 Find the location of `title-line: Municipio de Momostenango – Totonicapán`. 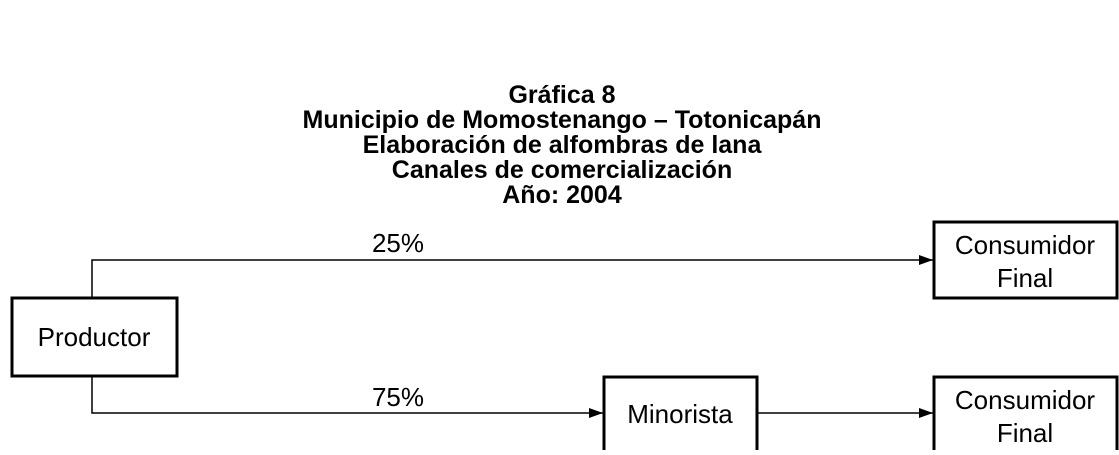

title-line: Municipio de Momostenango – Totonicapán is located at coordinates (562, 120).